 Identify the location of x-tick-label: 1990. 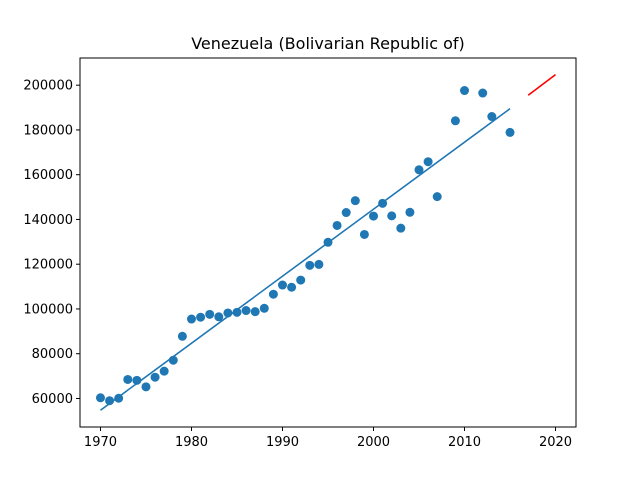
(282, 442).